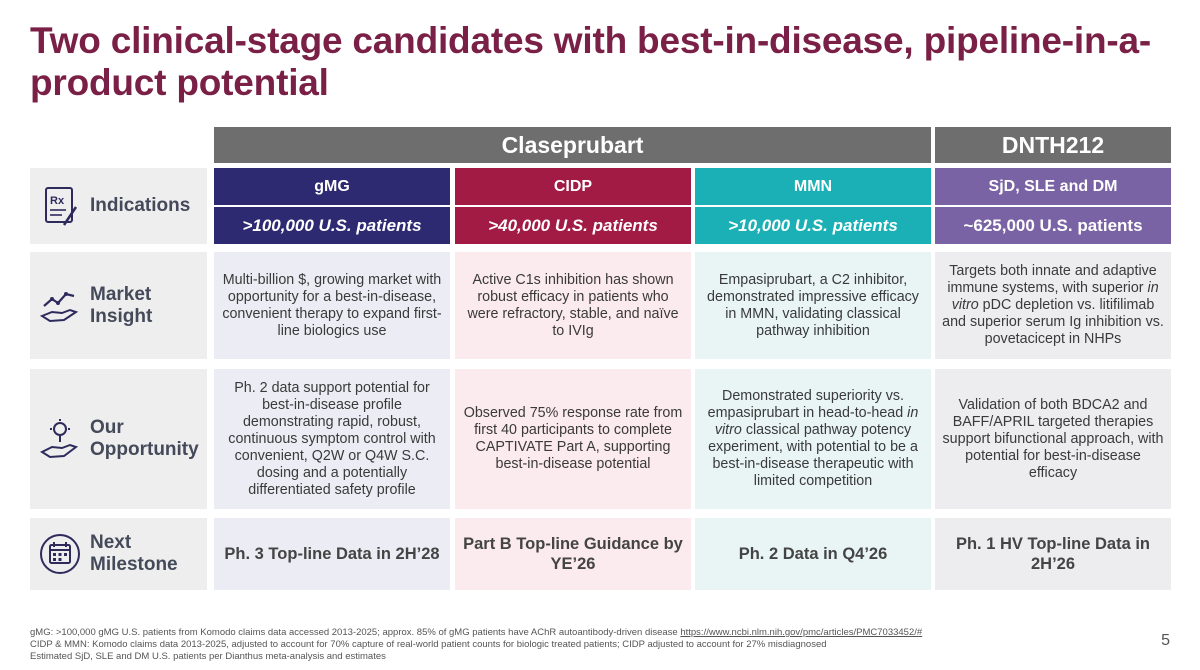  Describe the element at coordinates (813, 554) in the screenshot. I see `milestone-mmn: Ph. 2 Data in Q4’26` at that location.